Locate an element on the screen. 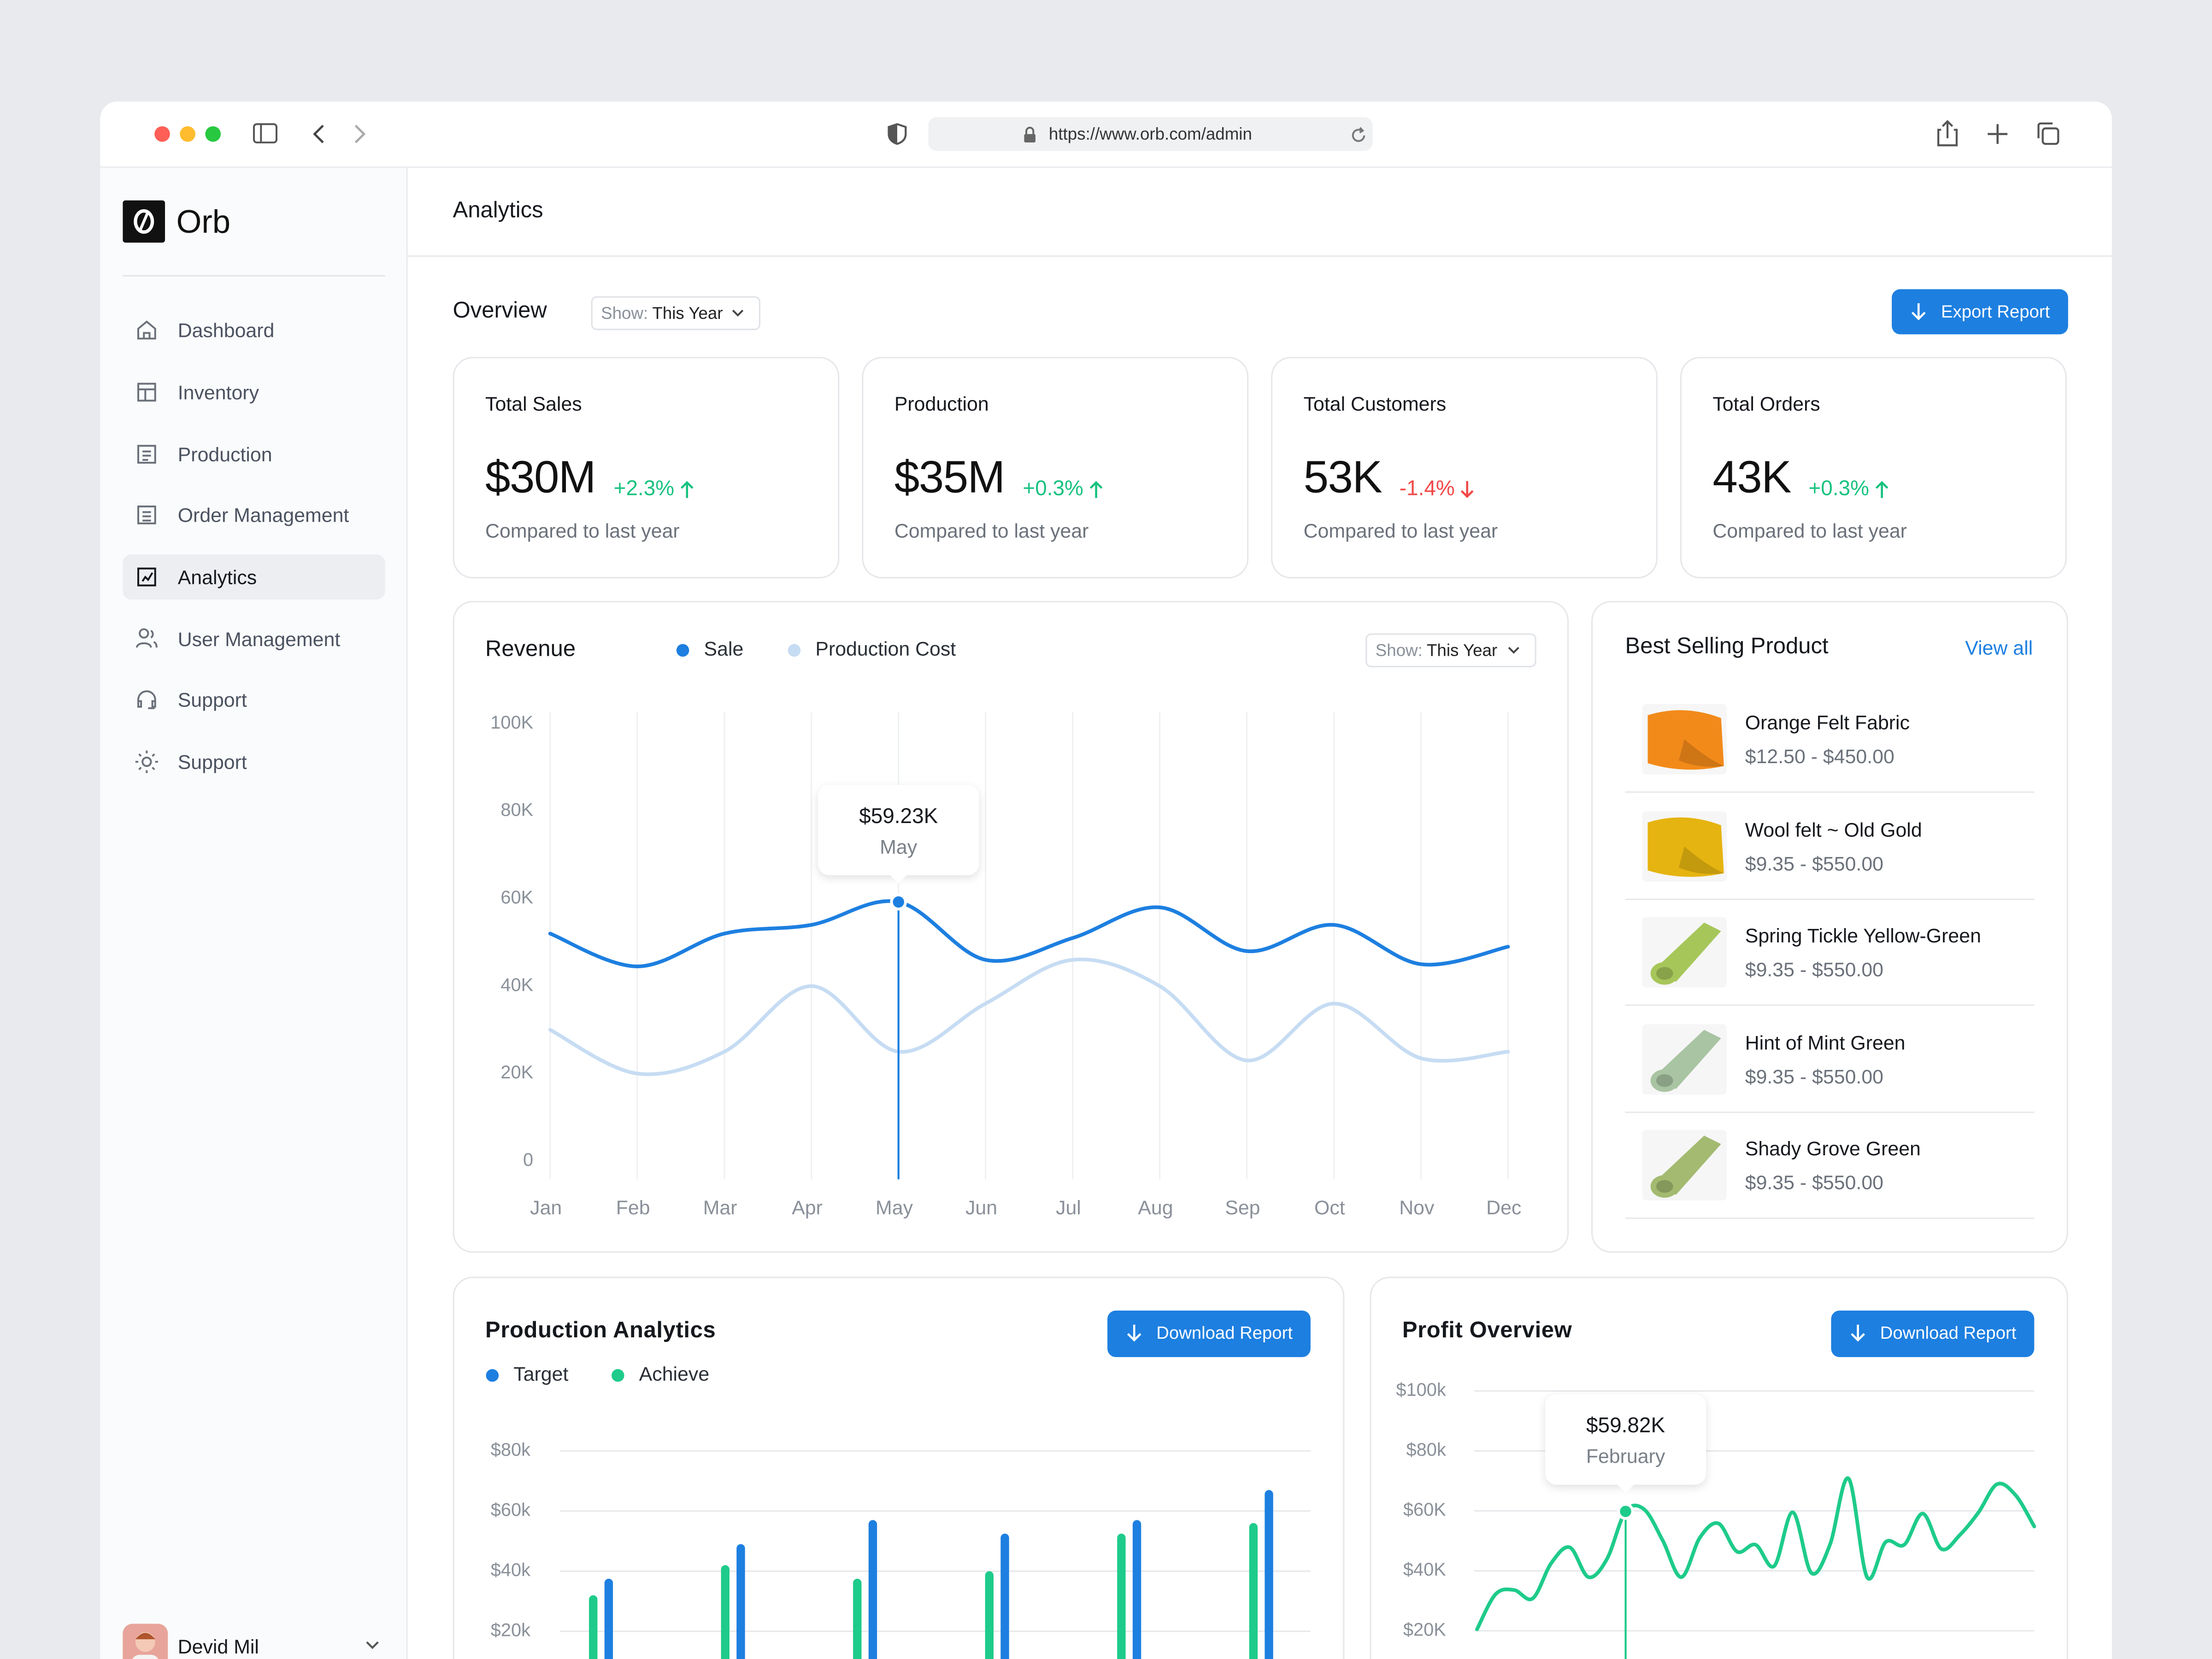 The width and height of the screenshot is (2212, 1659). best-selling-title: Best Selling Product is located at coordinates (1727, 647).